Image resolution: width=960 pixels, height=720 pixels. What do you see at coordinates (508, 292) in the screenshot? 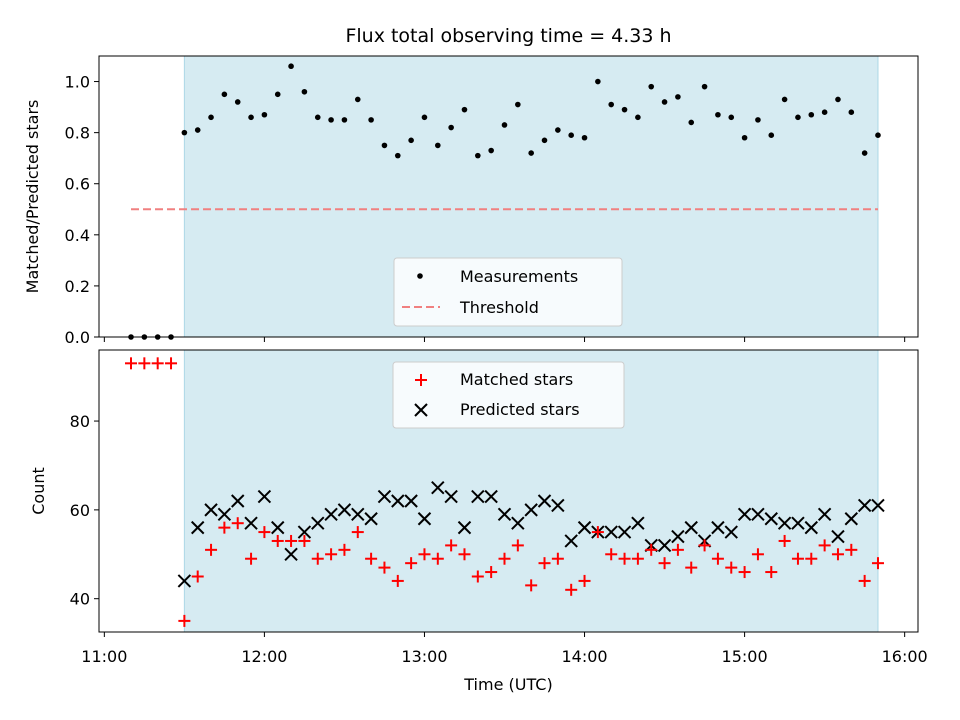
I see `top-legend-box` at bounding box center [508, 292].